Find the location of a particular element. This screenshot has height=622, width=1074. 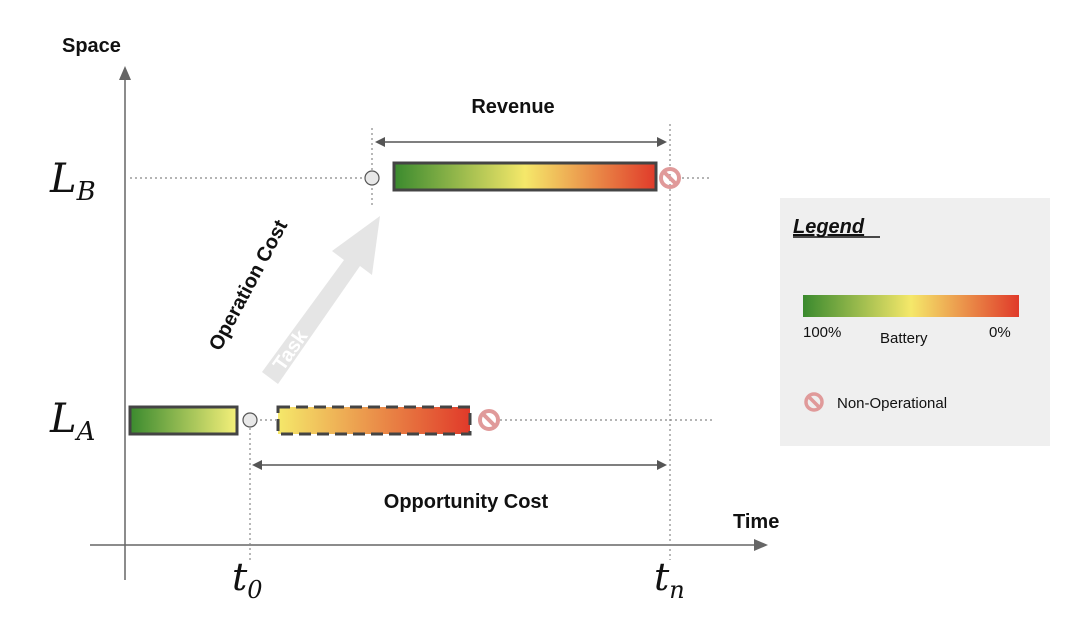

y-axis-label: Space is located at coordinates (91, 46).